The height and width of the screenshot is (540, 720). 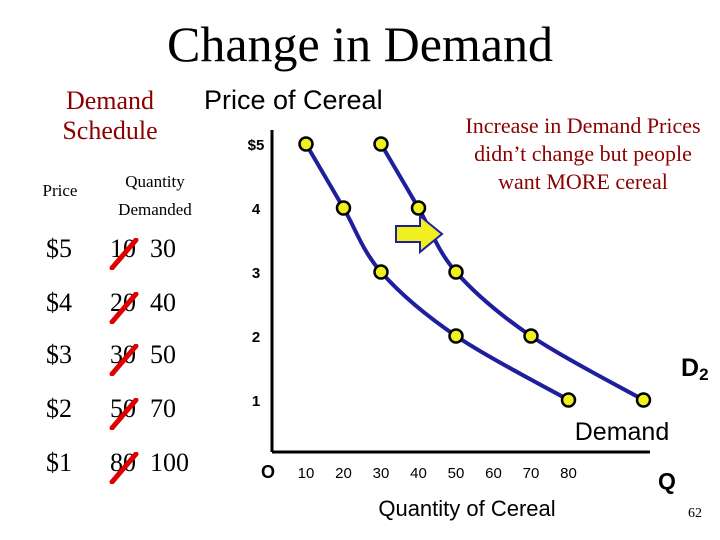 I want to click on quantity-header-line2: Demanded, so click(x=155, y=209).